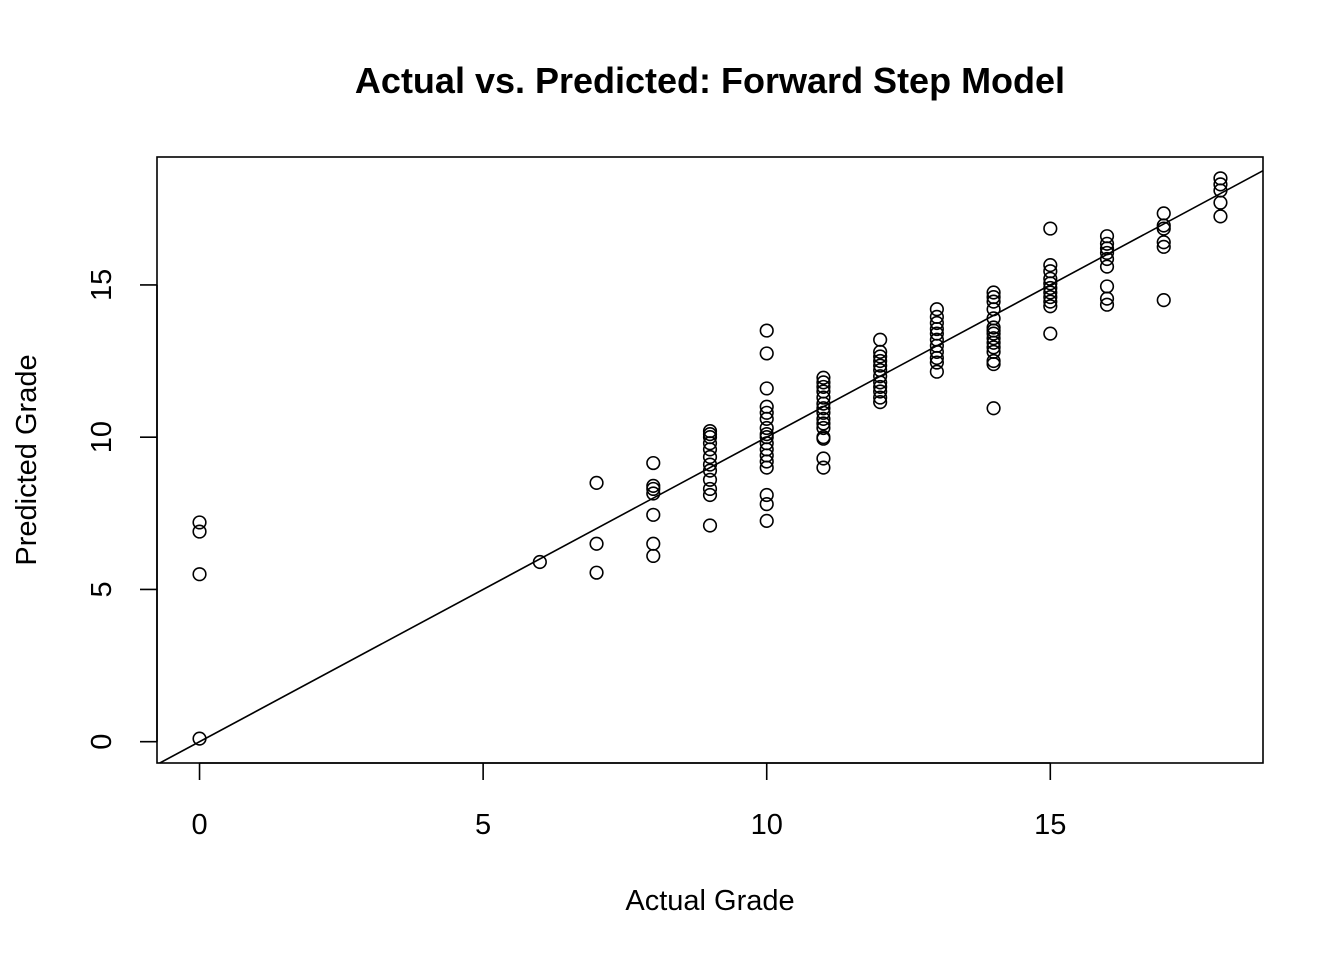 This screenshot has height=960, width=1344. Describe the element at coordinates (709, 901) in the screenshot. I see `x-axis-label: Actual Grade` at that location.